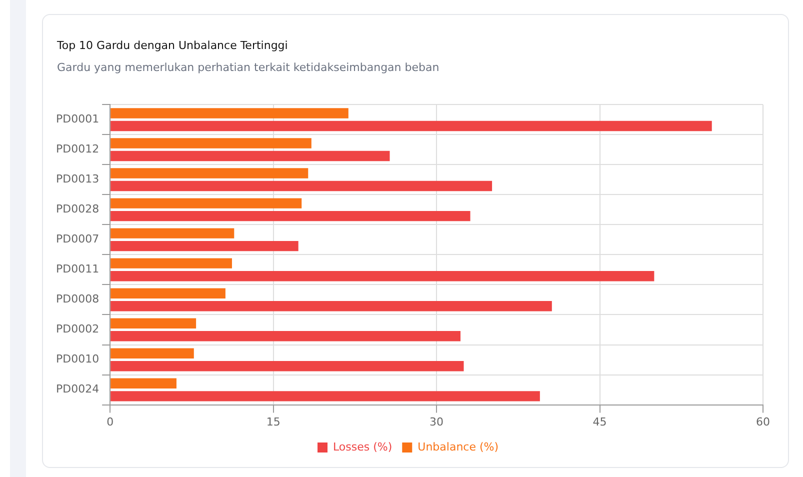 Image resolution: width=803 pixels, height=477 pixels. Describe the element at coordinates (458, 447) in the screenshot. I see `legend-label: Unbalance (%)` at that location.